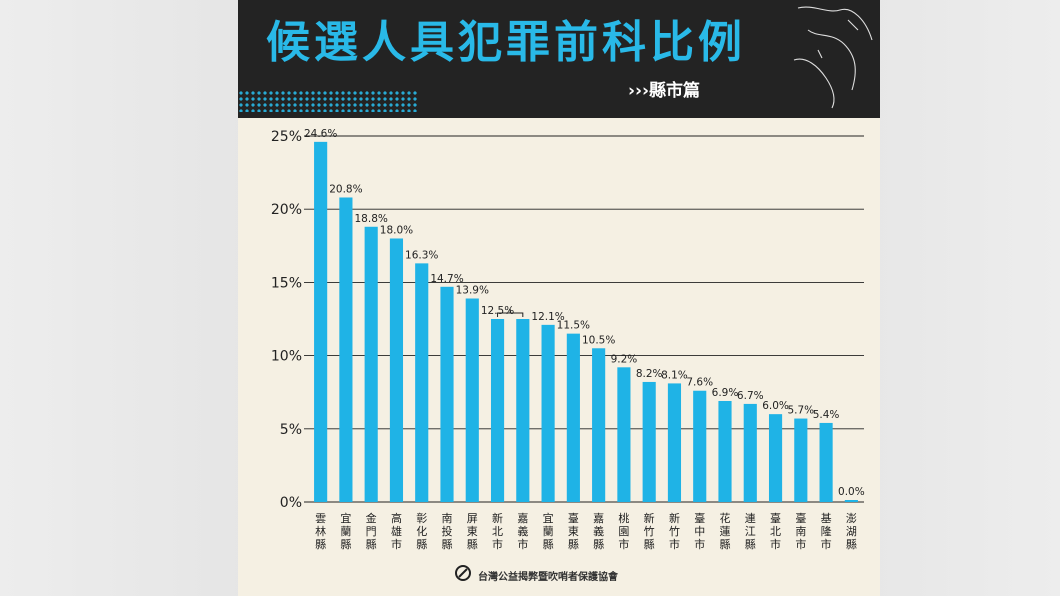  I want to click on value-label: 11.5%, so click(573, 326).